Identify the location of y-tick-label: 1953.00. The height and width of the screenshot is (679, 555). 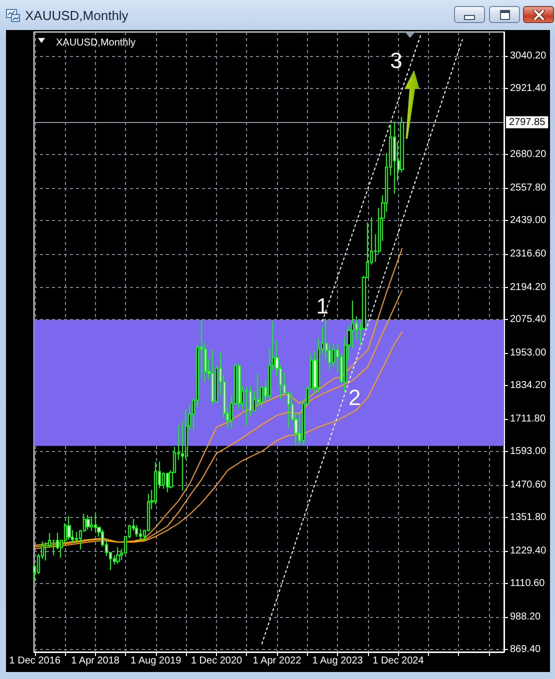
(528, 353).